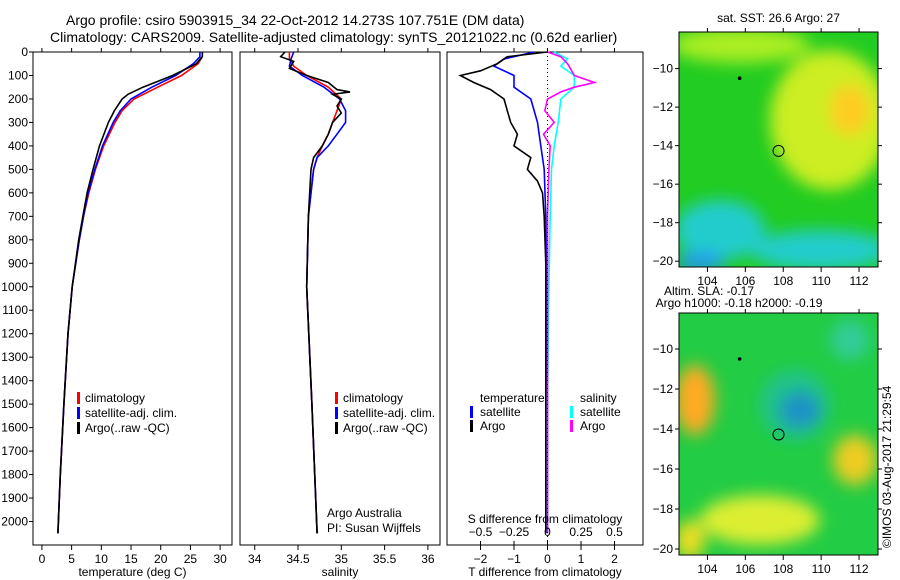 This screenshot has width=900, height=580. Describe the element at coordinates (821, 569) in the screenshot. I see `sla-xtick-label: 110` at that location.